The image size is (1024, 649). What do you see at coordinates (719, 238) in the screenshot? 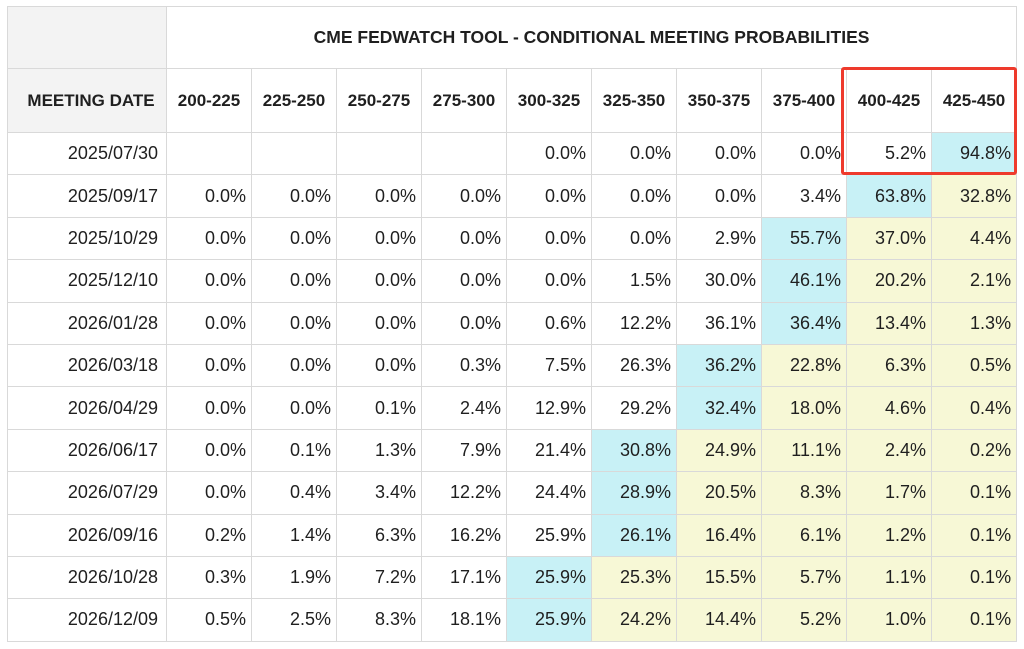
I see `probability-cell: 2.9%` at bounding box center [719, 238].